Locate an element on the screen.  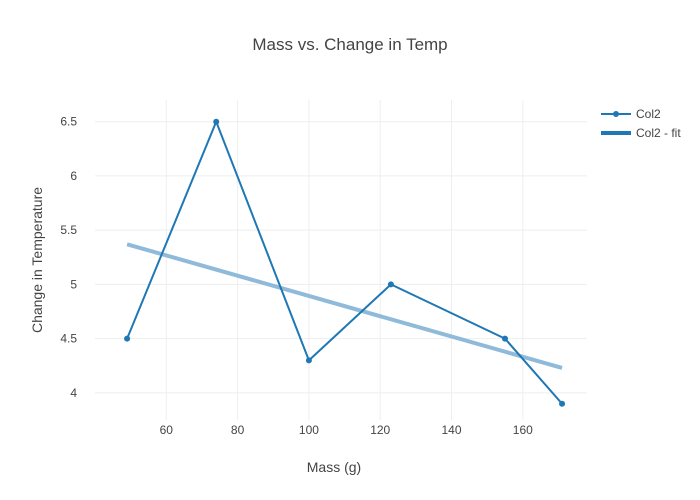
y-tick-label-1: 4.5 is located at coordinates (68, 339).